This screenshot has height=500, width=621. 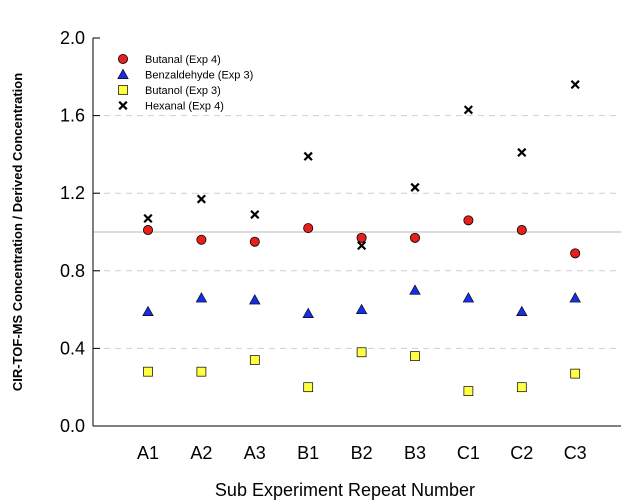 I want to click on y-tick-label: 1.6, so click(x=72, y=116).